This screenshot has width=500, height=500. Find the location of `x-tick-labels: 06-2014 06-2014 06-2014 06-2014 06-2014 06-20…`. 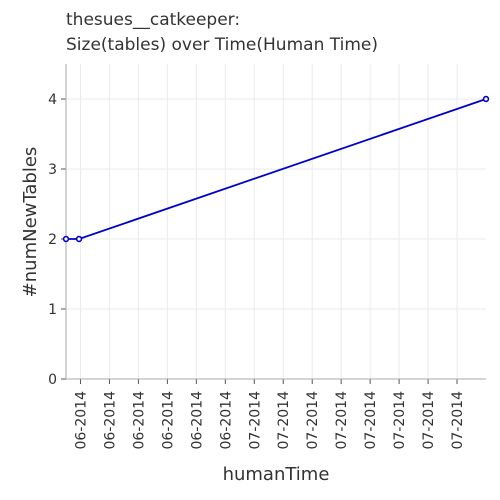

x-tick-labels: 06-2014 06-2014 06-2014 06-2014 06-2014 06-20… is located at coordinates (269, 420).